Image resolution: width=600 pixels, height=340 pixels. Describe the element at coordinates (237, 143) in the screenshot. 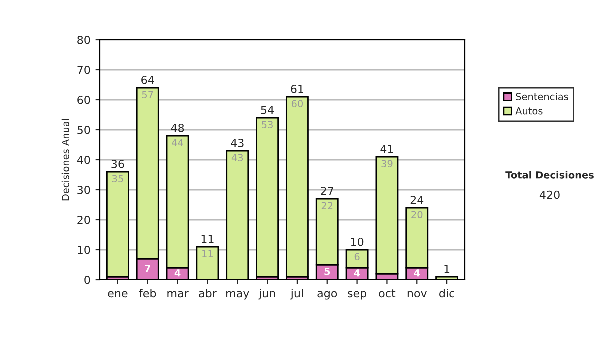

I see `total-label: 43` at that location.